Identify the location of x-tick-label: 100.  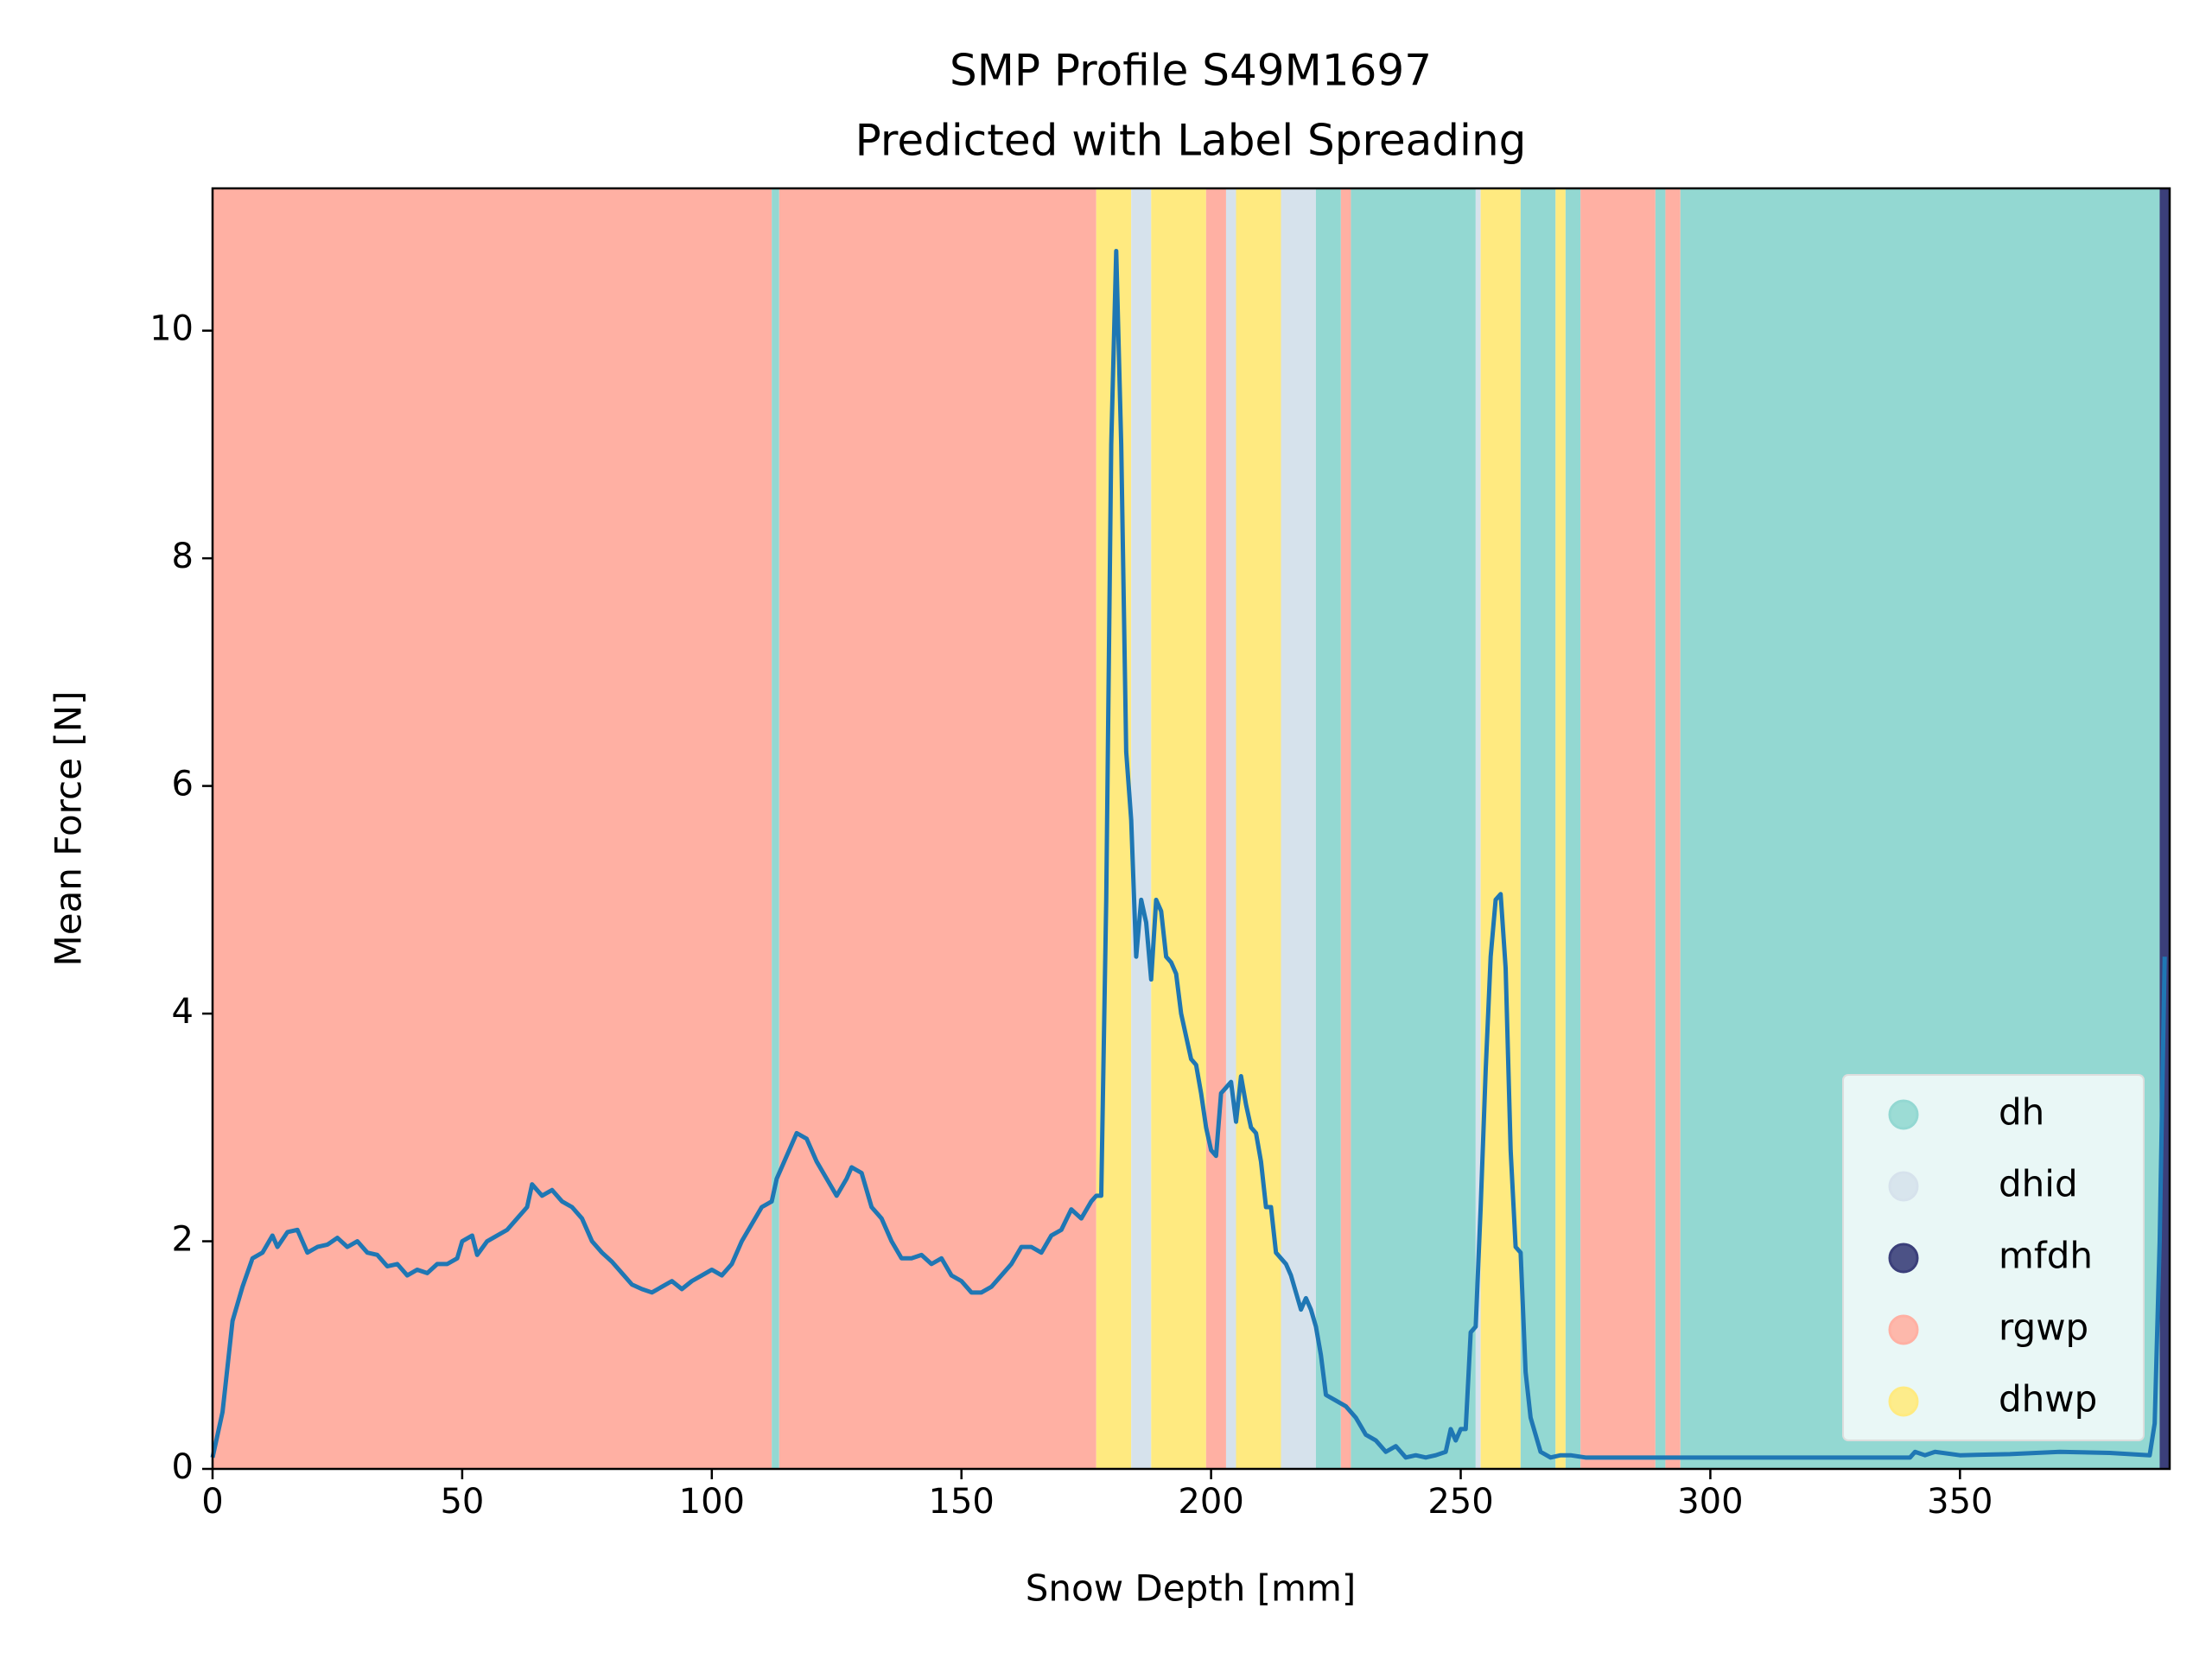
(712, 1502).